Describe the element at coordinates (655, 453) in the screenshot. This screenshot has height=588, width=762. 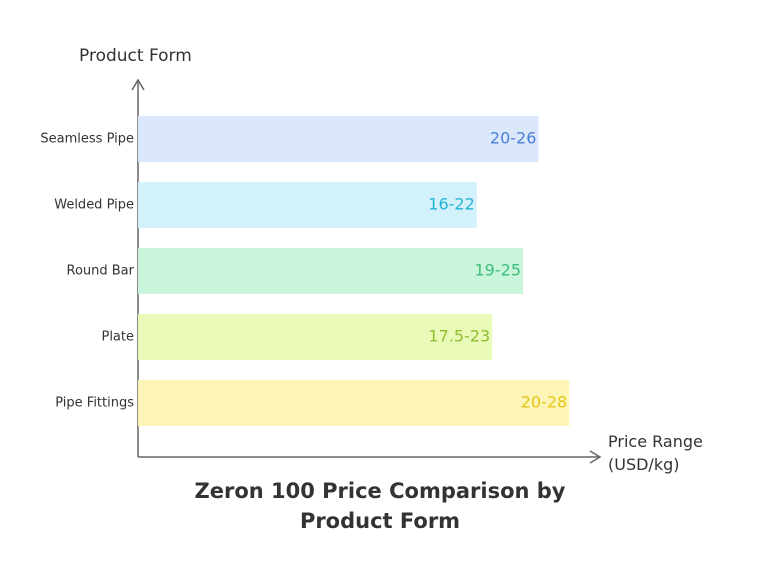
I see `x-axis-label: Price Range (USD/kg)` at that location.